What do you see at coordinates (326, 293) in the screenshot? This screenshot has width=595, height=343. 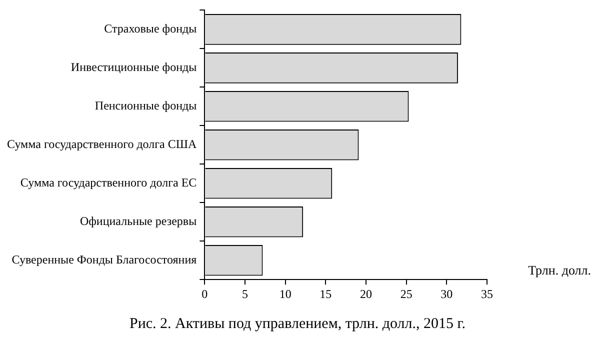 I see `x-tick-label: 15` at bounding box center [326, 293].